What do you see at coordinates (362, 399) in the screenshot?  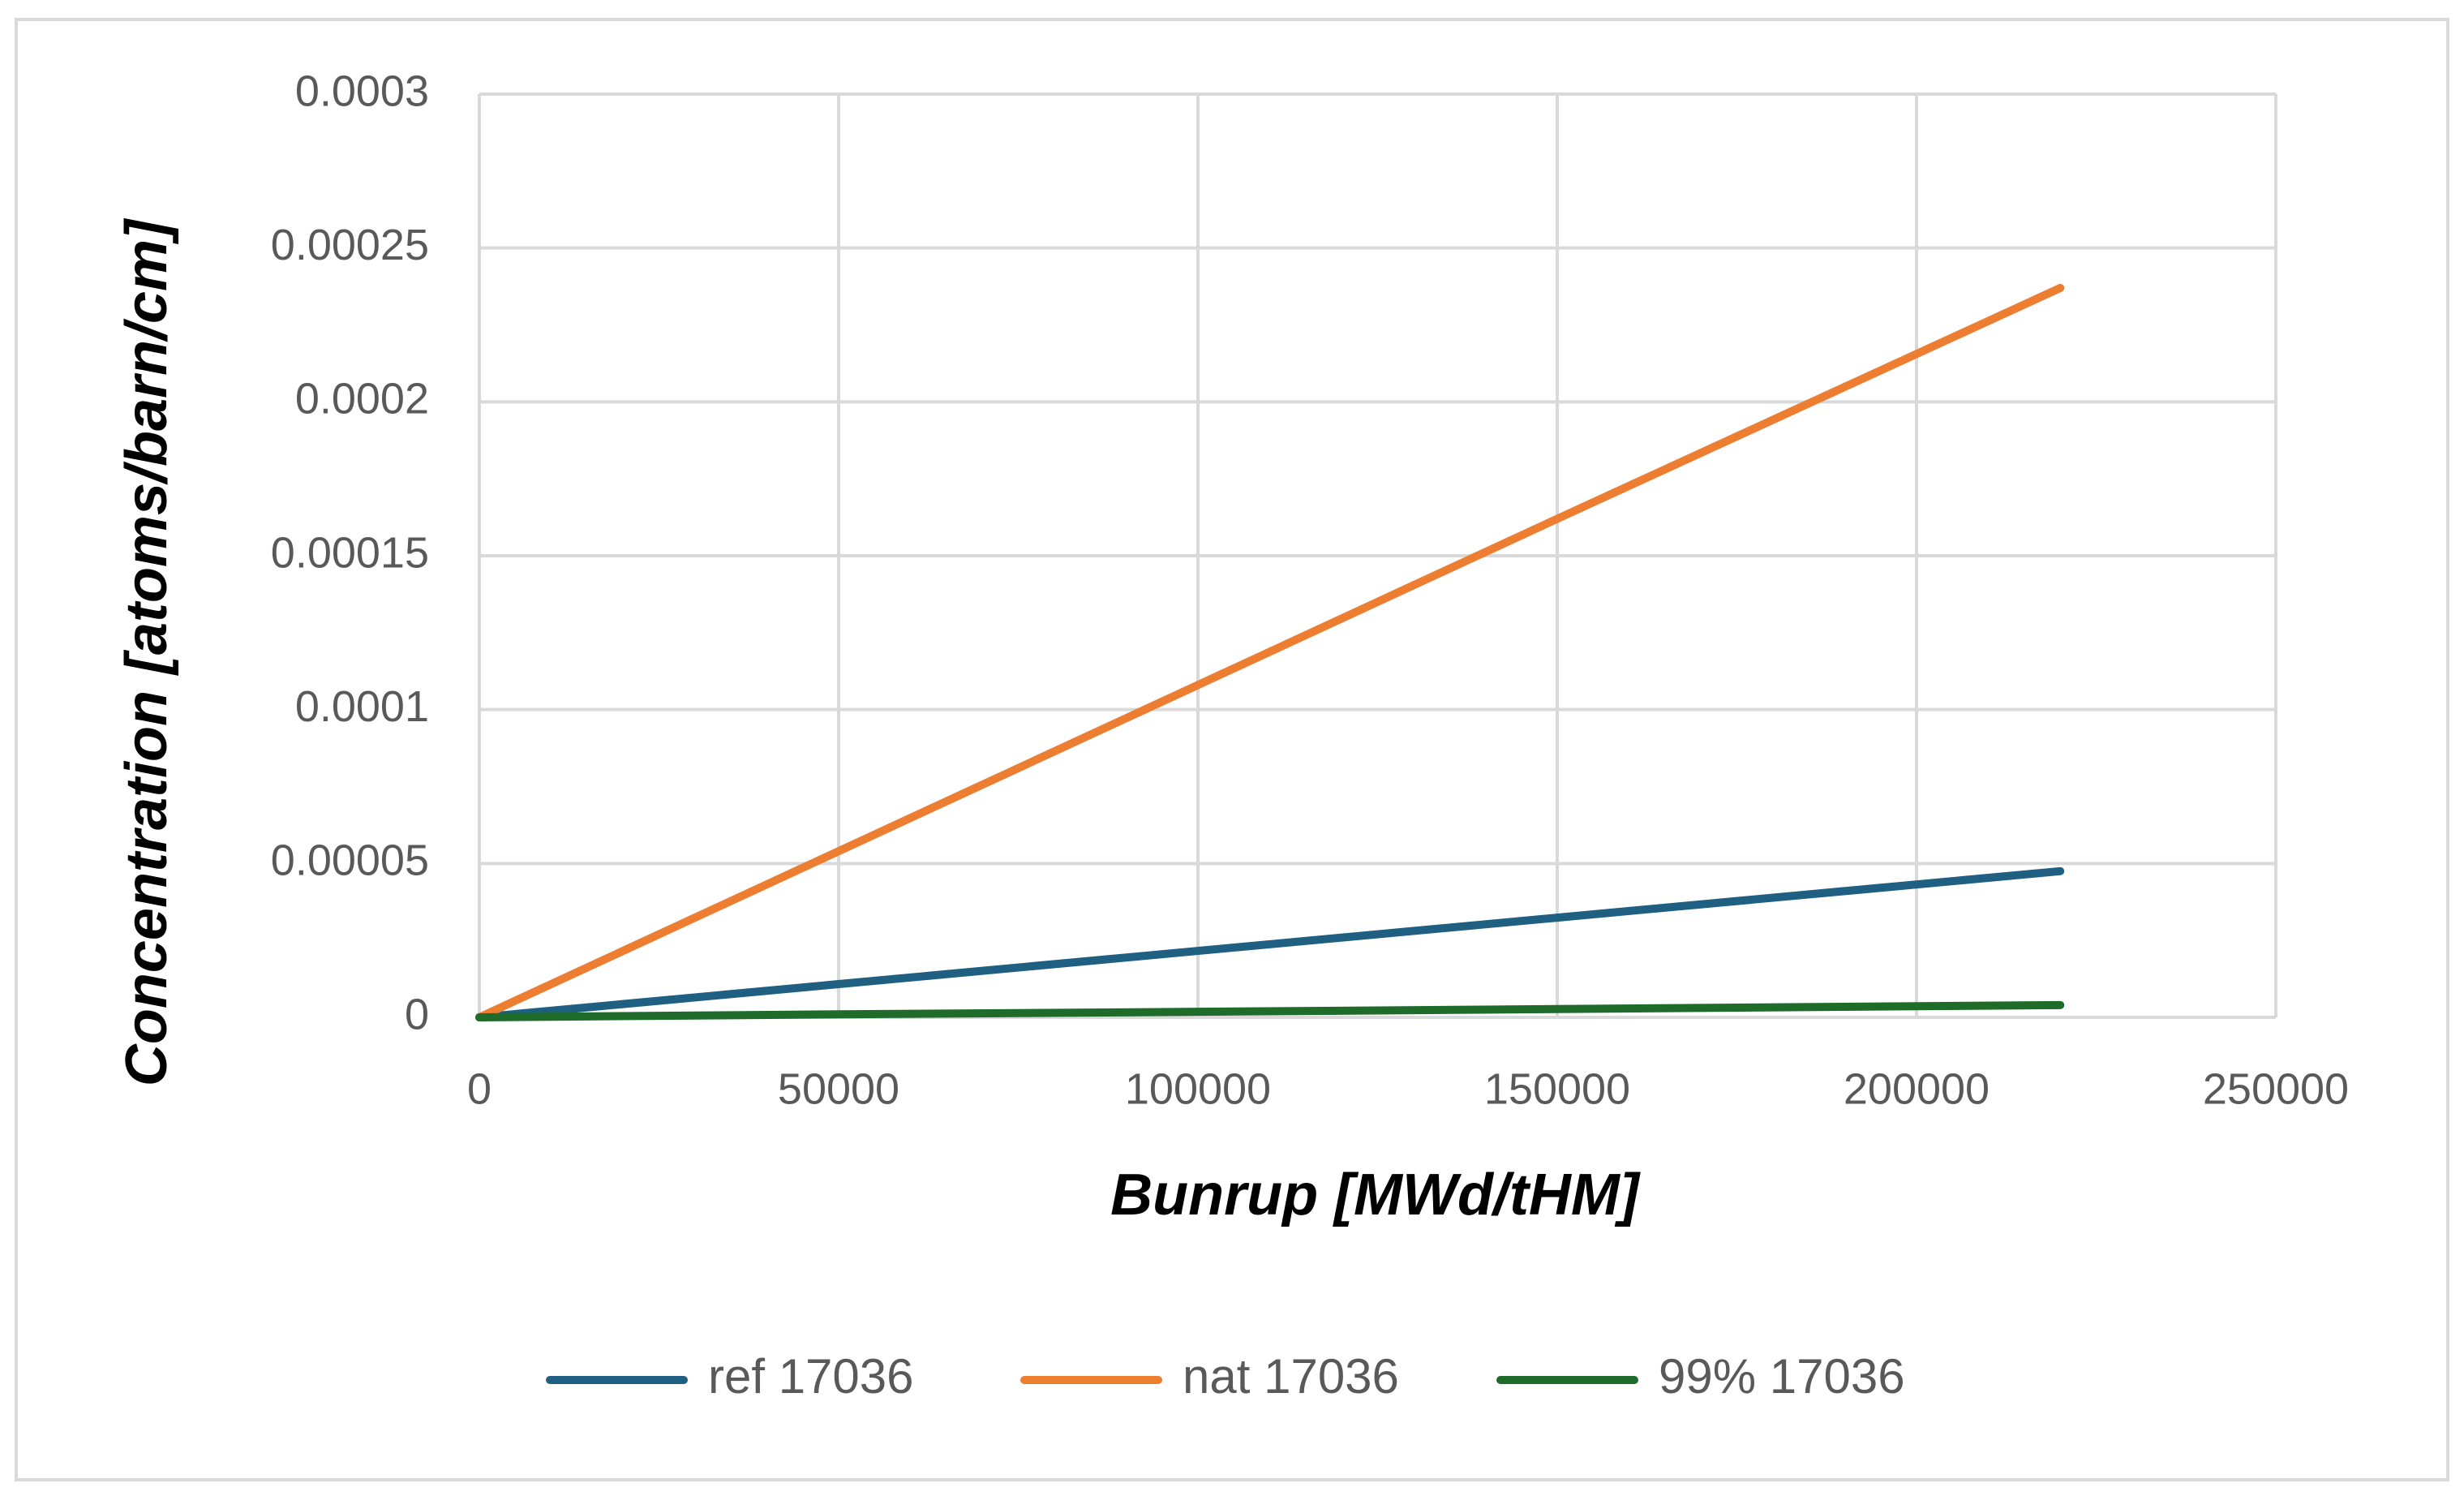 I see `y-tick-label: 0.0002` at bounding box center [362, 399].